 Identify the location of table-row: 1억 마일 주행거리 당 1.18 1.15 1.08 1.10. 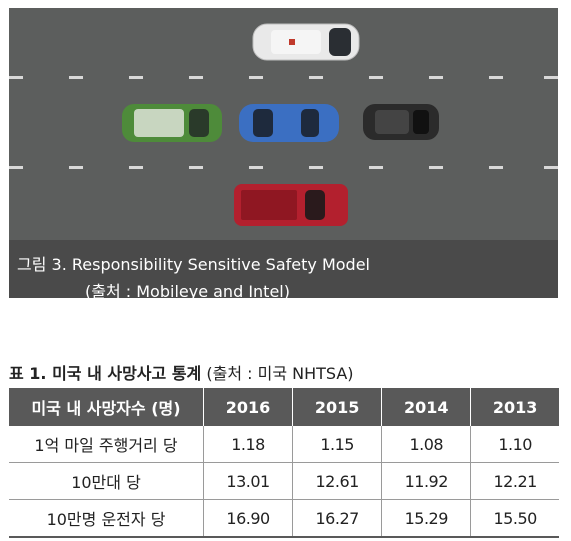
(284, 444).